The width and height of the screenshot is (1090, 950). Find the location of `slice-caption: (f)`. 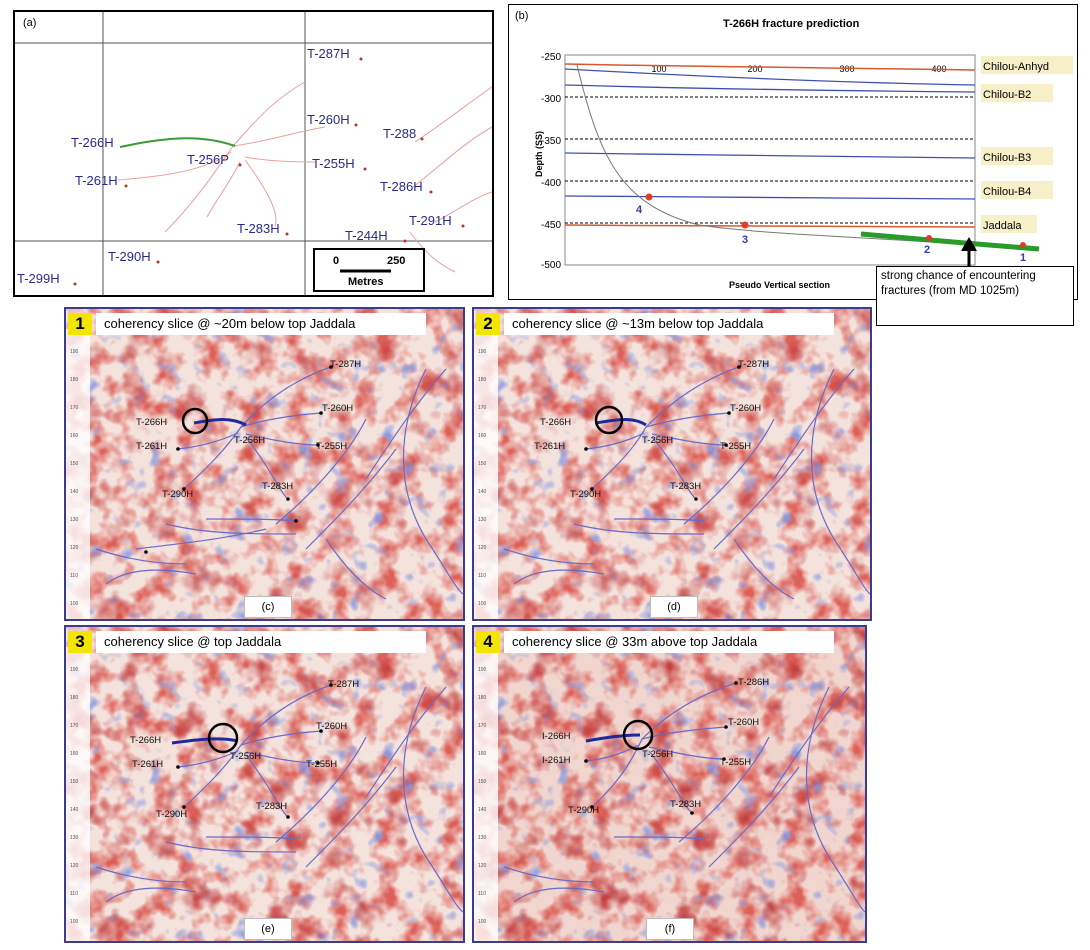

slice-caption: (f) is located at coordinates (670, 929).